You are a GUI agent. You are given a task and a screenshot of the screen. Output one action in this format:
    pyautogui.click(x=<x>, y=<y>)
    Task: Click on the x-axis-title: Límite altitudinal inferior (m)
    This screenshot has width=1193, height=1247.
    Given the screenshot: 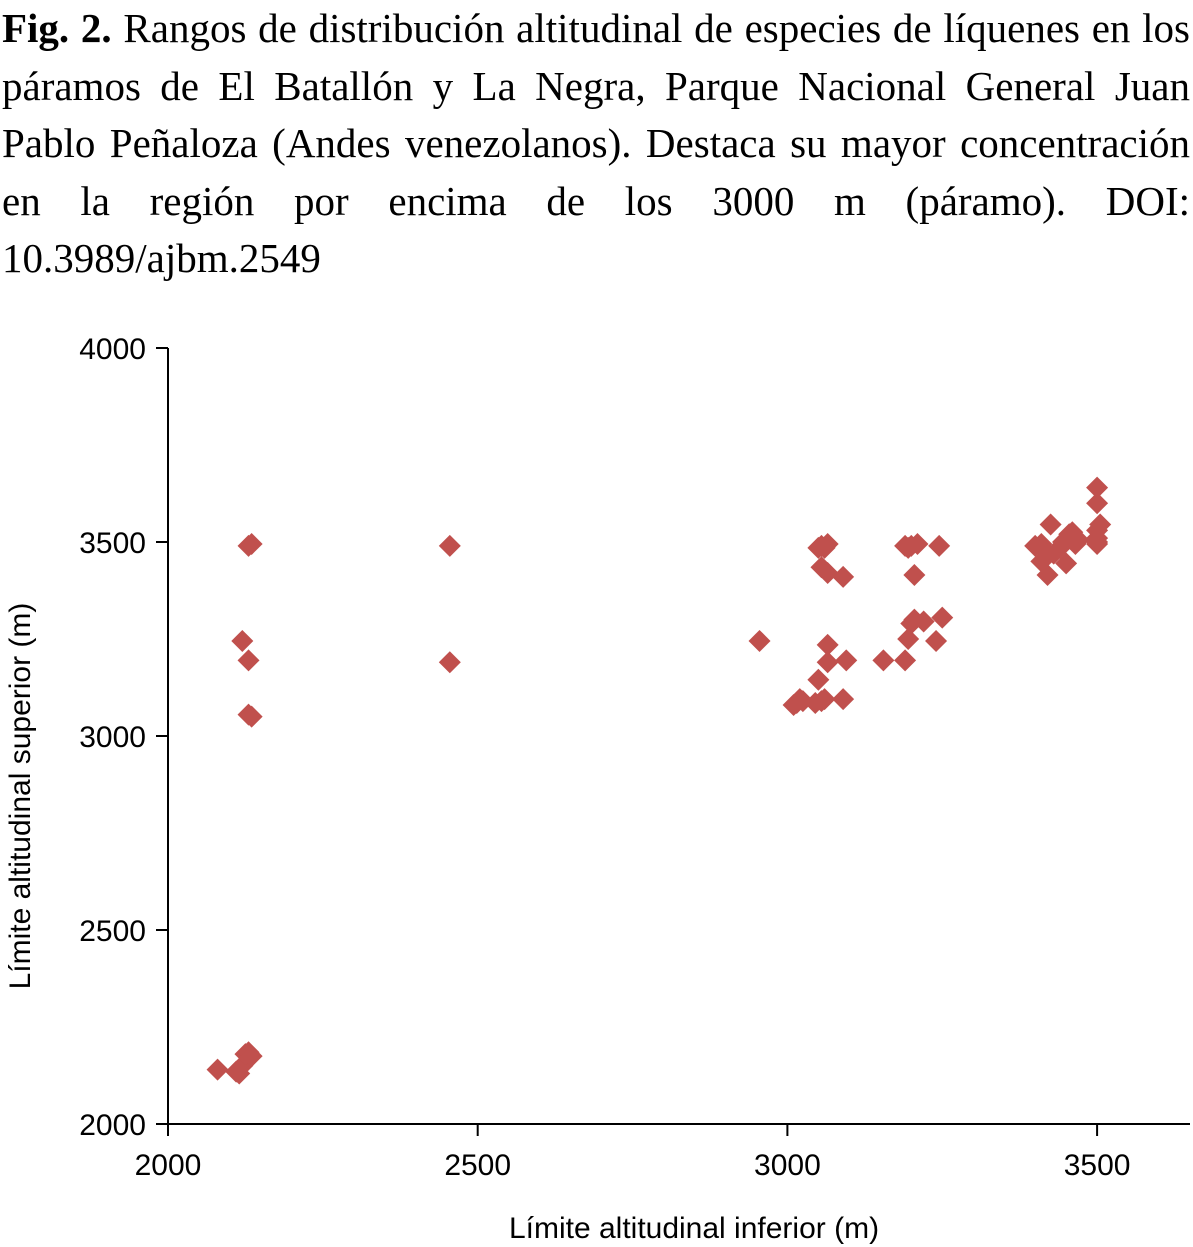 What is the action you would take?
    pyautogui.click(x=694, y=1228)
    